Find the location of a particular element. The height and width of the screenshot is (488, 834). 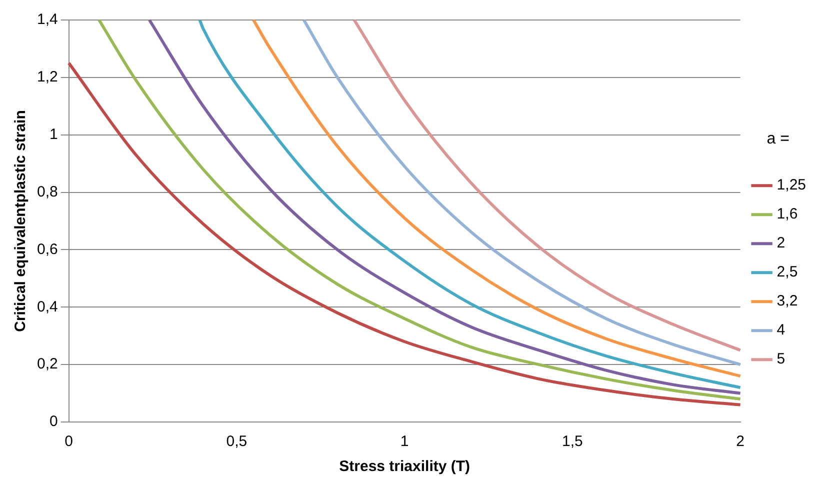

x-tick-label: 0 is located at coordinates (69, 441).